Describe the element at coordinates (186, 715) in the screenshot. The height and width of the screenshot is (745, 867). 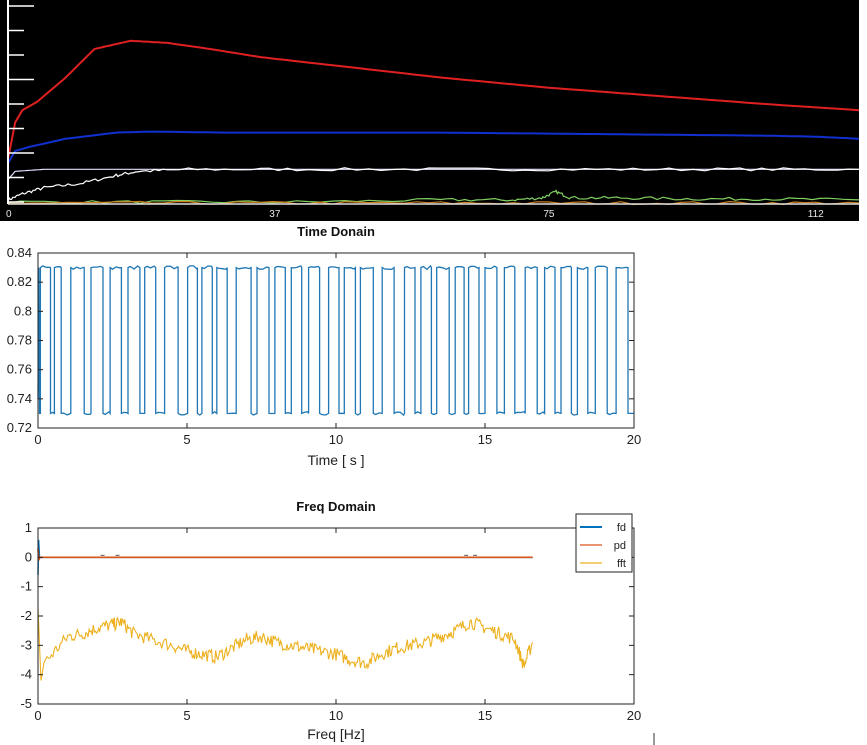
I see `freq-domain-x-tick-label: 5` at that location.